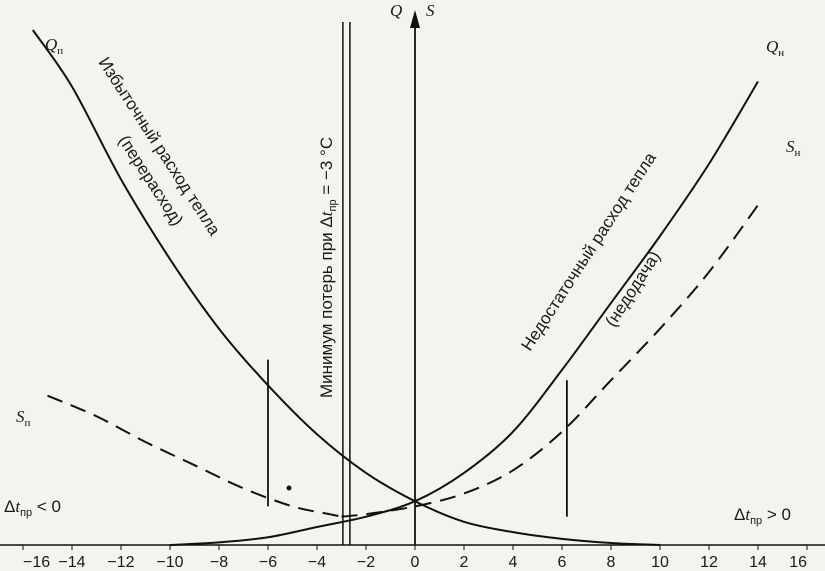 Image resolution: width=825 pixels, height=571 pixels. Describe the element at coordinates (71, 562) in the screenshot. I see `x-tick-label: −14` at that location.